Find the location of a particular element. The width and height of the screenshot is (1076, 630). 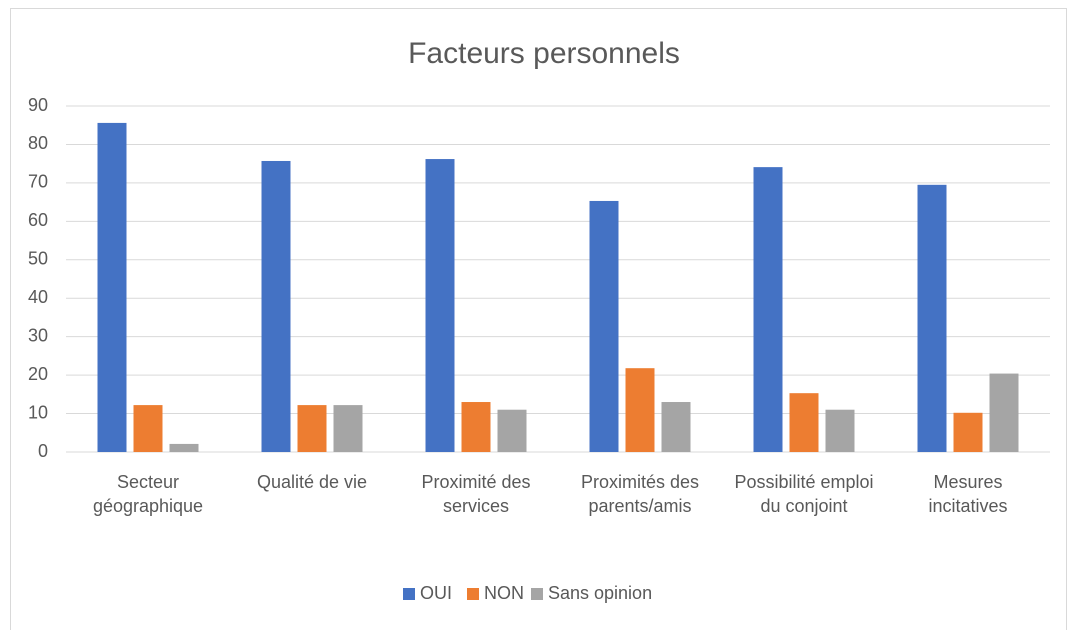

y-tick-label: 40 is located at coordinates (38, 297).